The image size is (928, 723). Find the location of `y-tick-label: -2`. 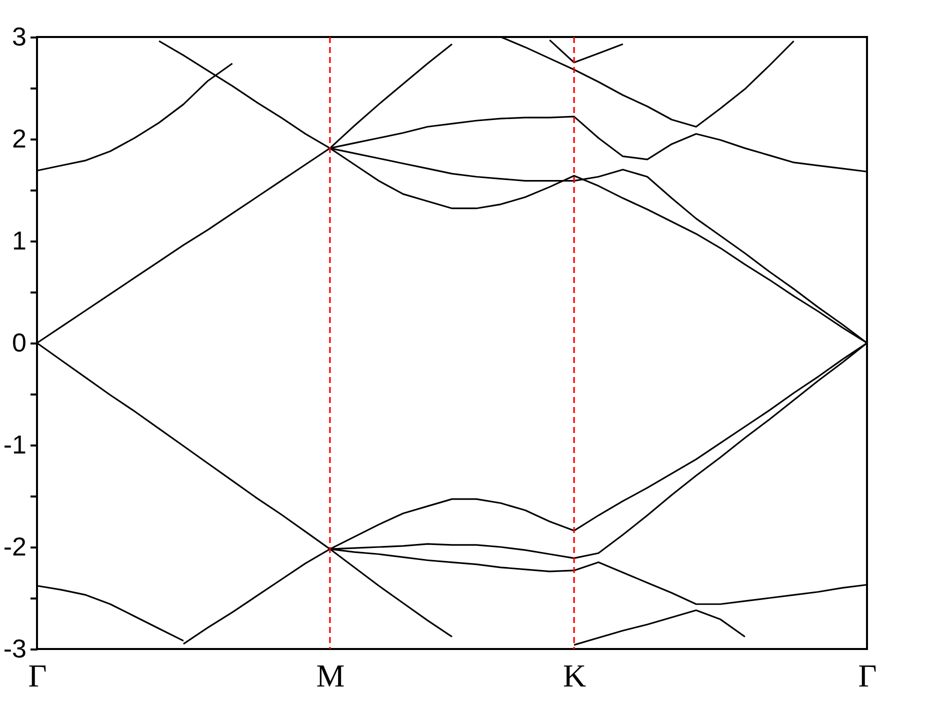

y-tick-label: -2 is located at coordinates (14, 547).